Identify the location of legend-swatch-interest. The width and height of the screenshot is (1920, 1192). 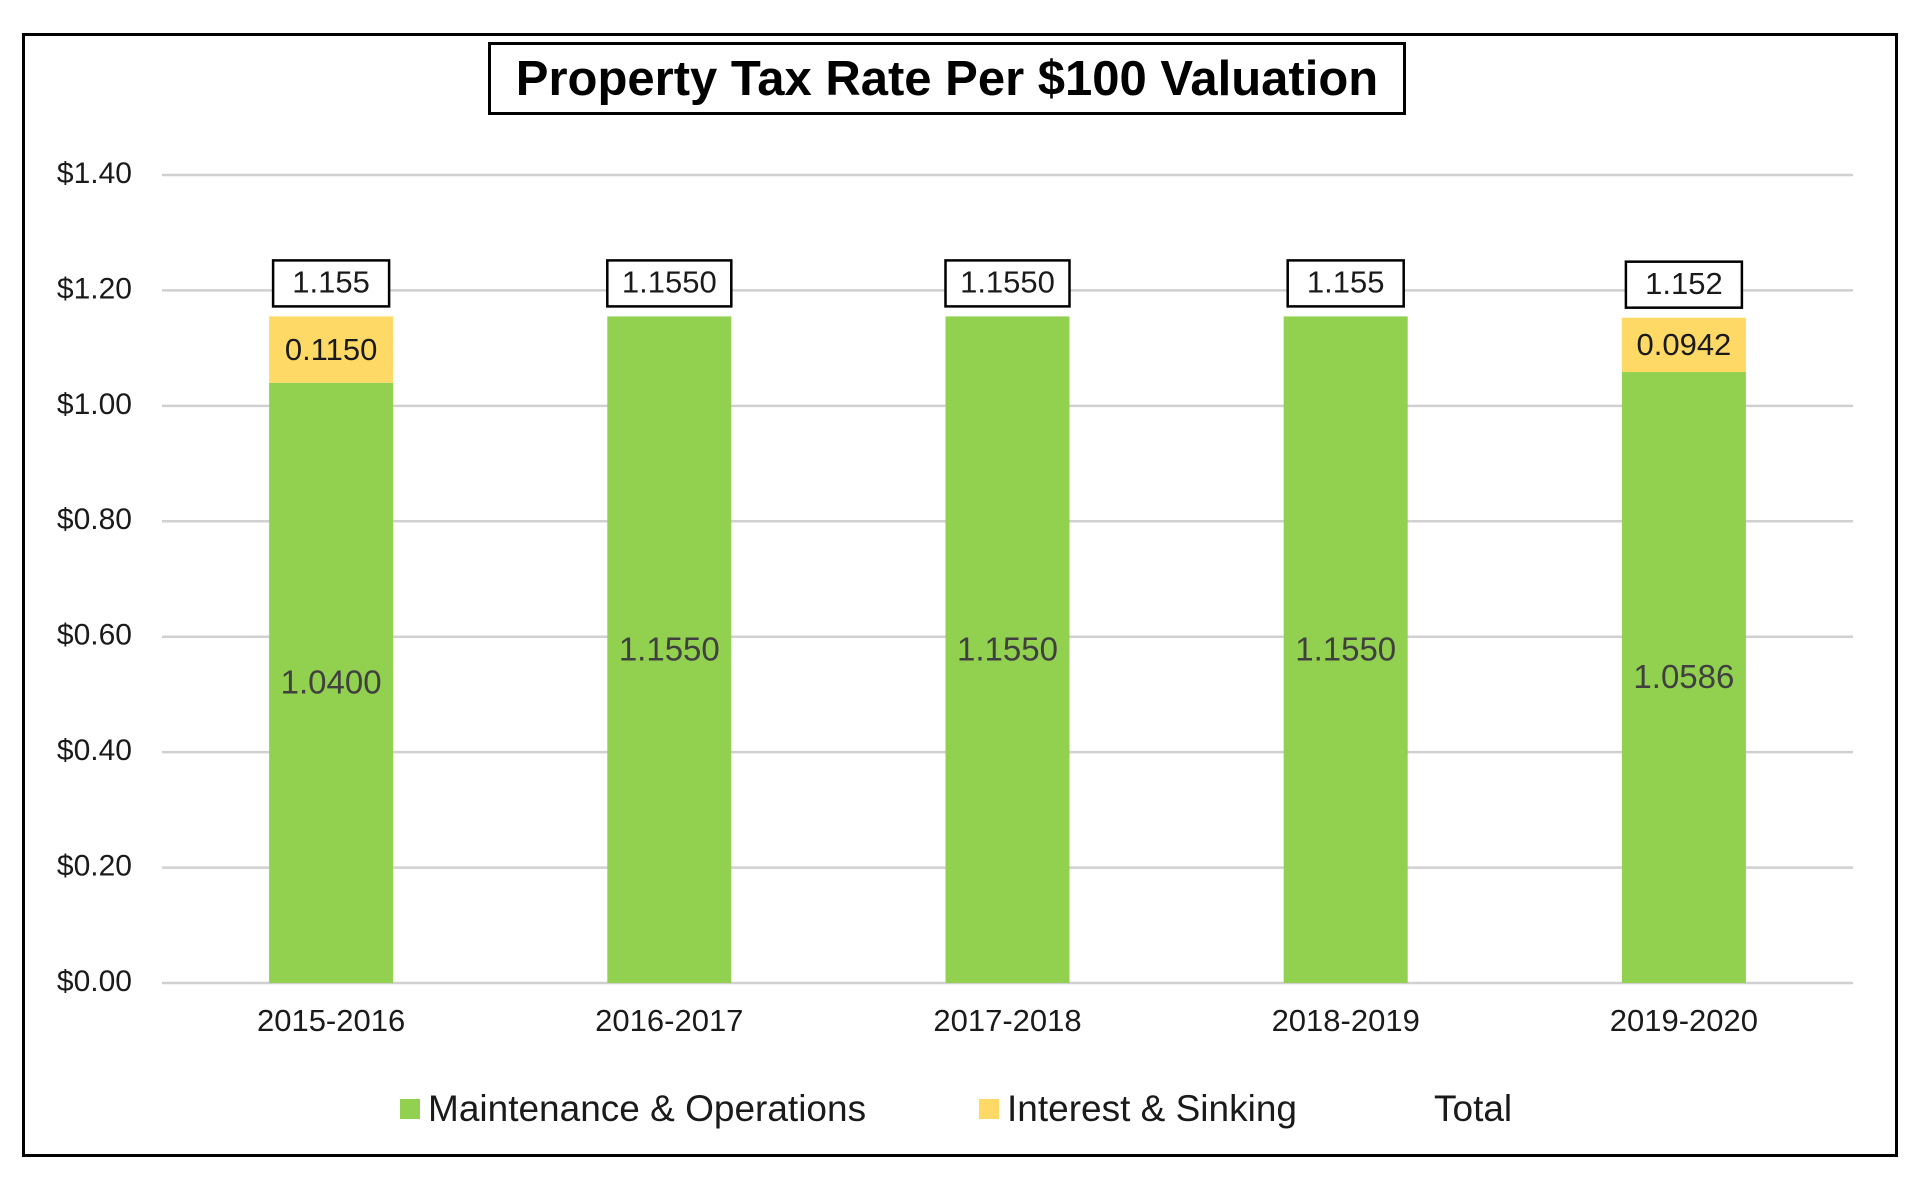
(989, 1109).